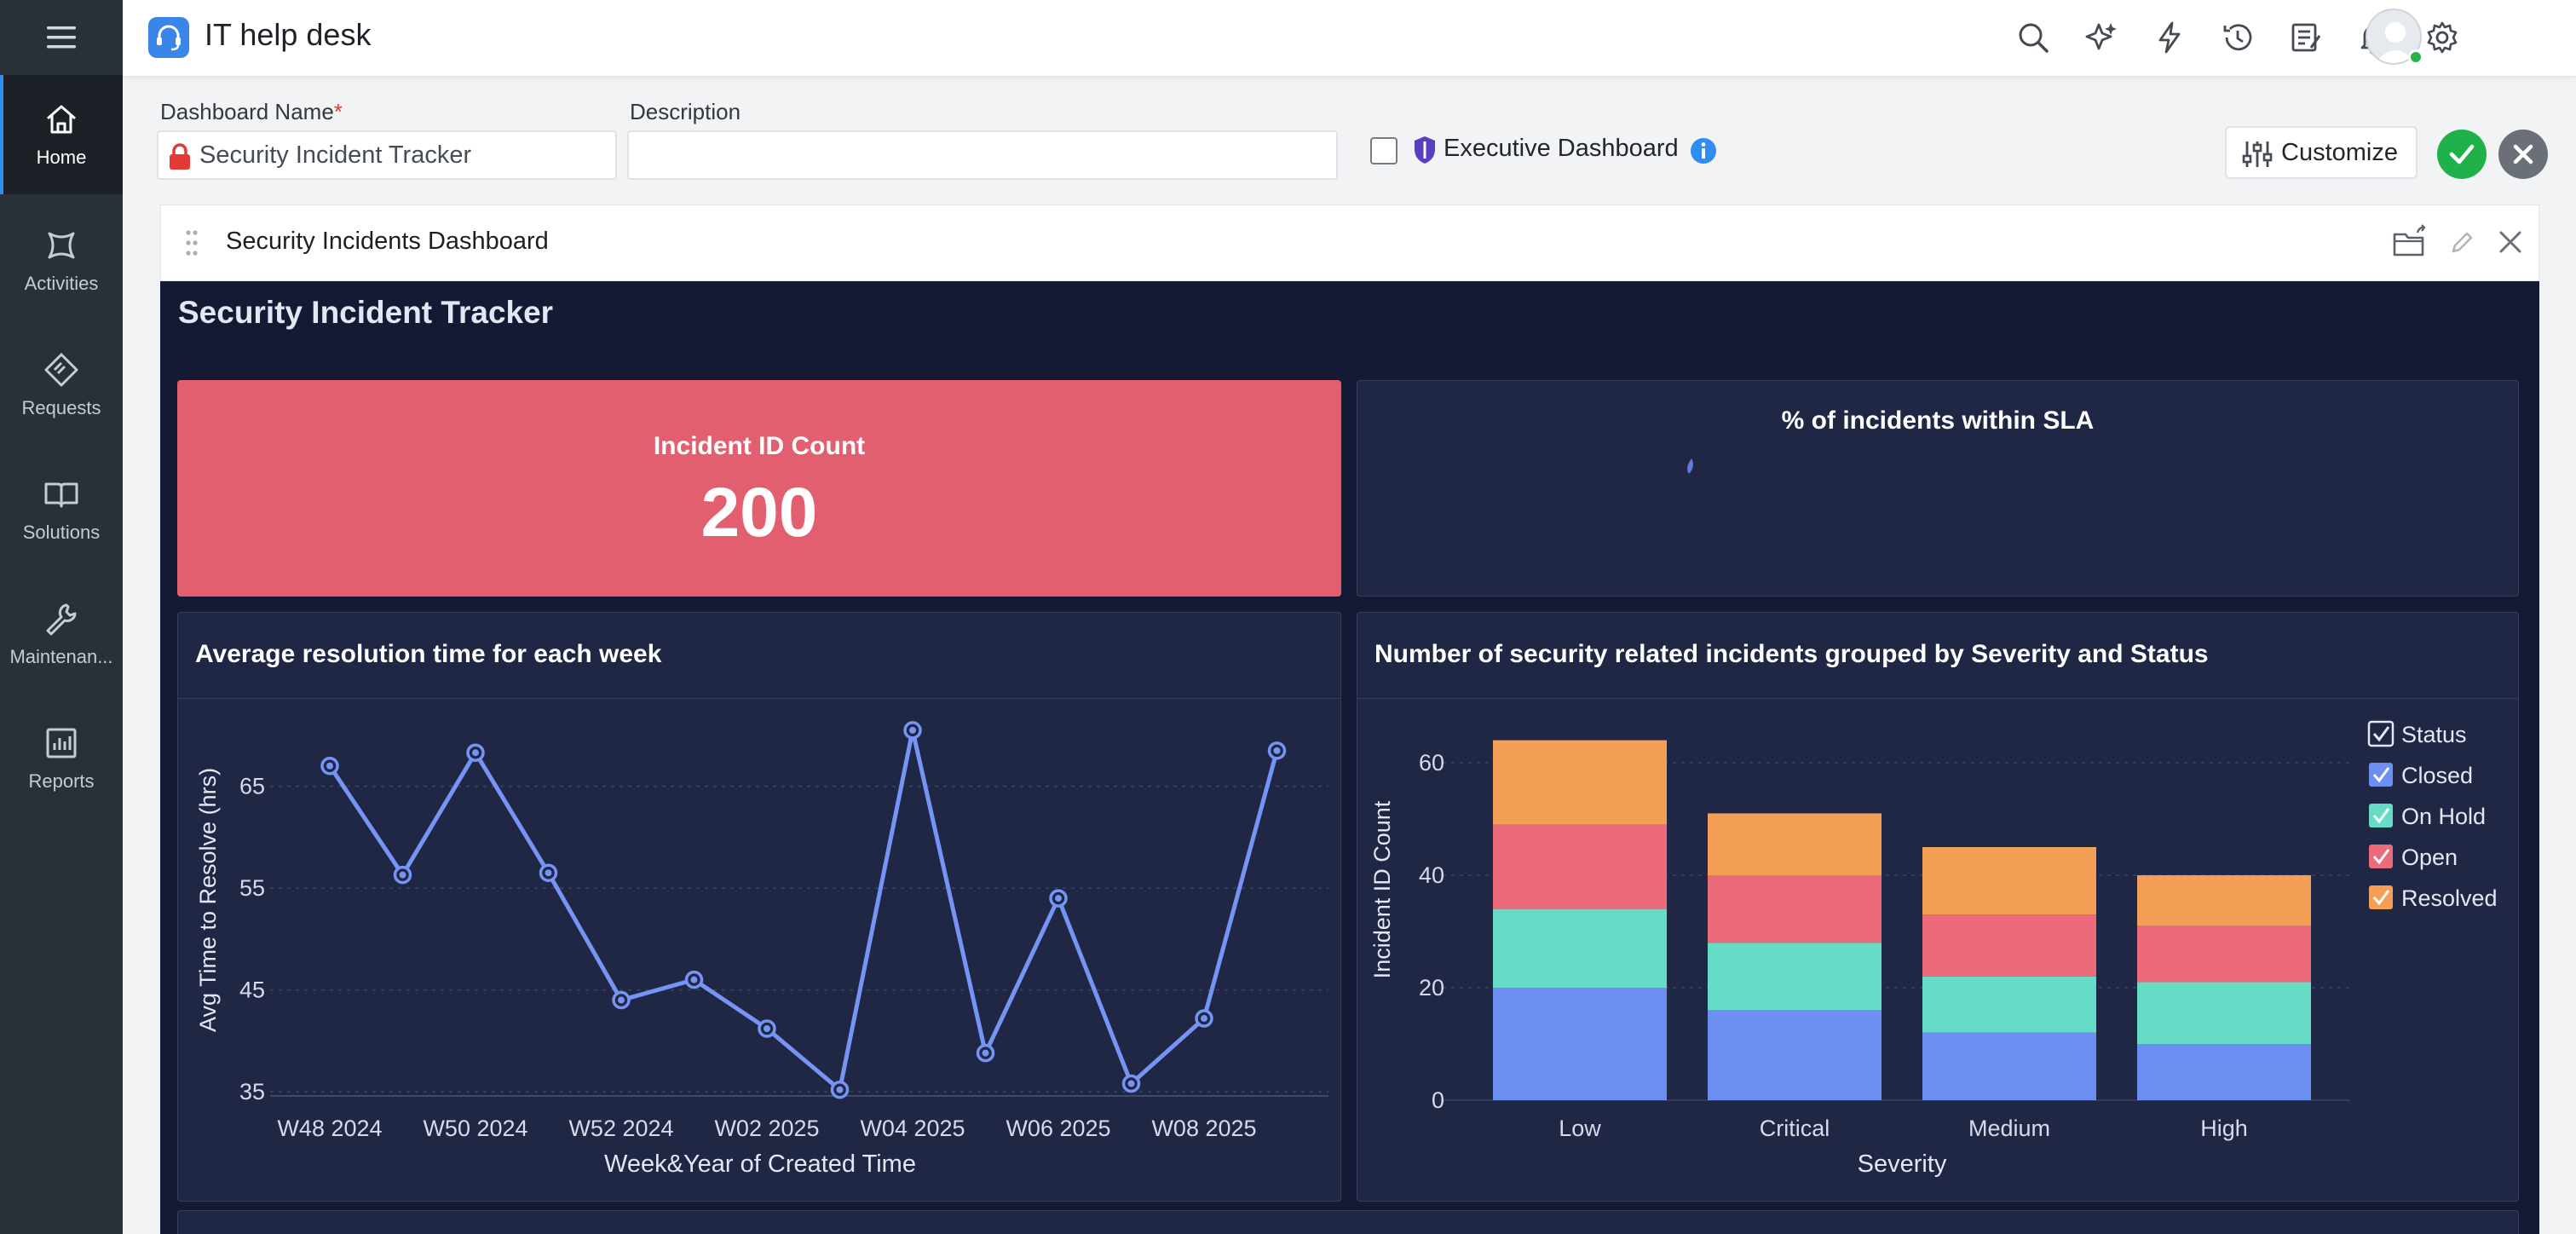 The image size is (2576, 1234). Describe the element at coordinates (387, 241) in the screenshot. I see `dashboard-panel-title: Security Incidents Dashboard` at that location.